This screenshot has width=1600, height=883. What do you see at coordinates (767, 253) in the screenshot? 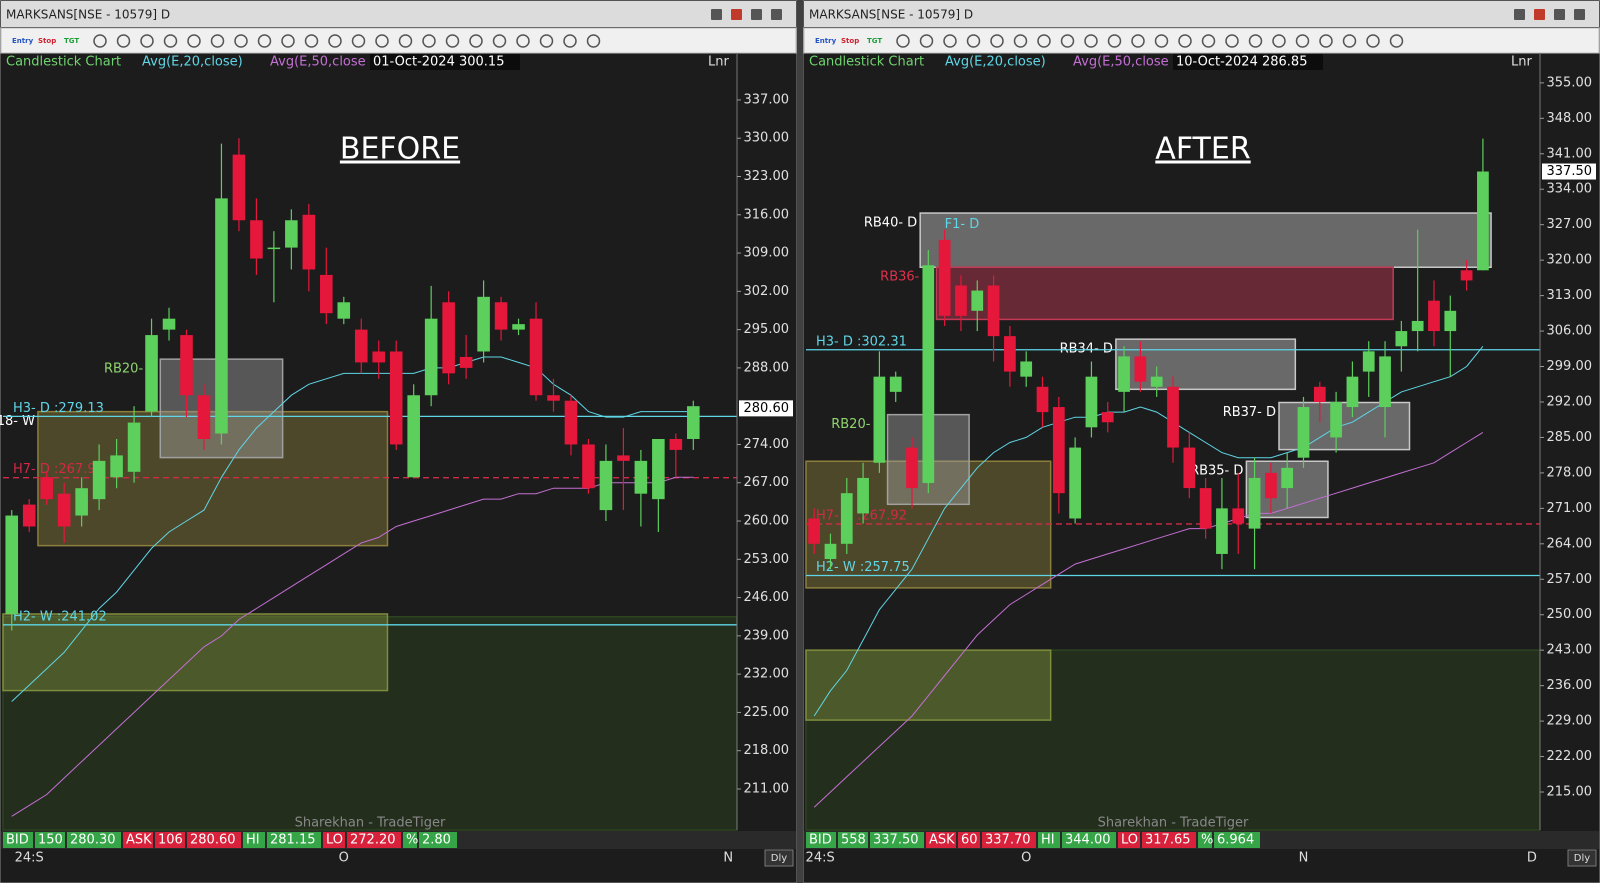
I see `y-tick-label: 309.00` at bounding box center [767, 253].